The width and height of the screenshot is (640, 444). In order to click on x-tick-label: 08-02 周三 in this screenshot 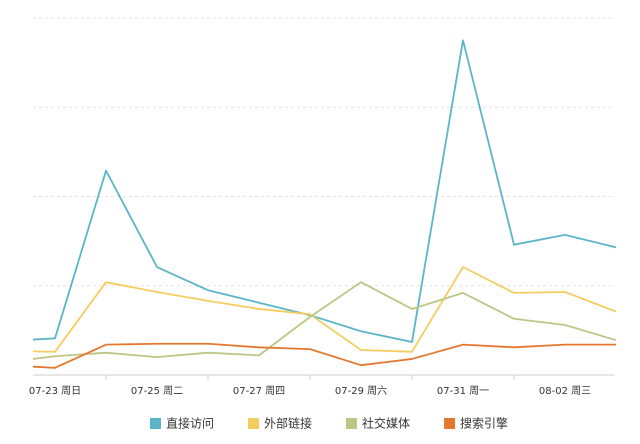, I will do `click(565, 391)`.